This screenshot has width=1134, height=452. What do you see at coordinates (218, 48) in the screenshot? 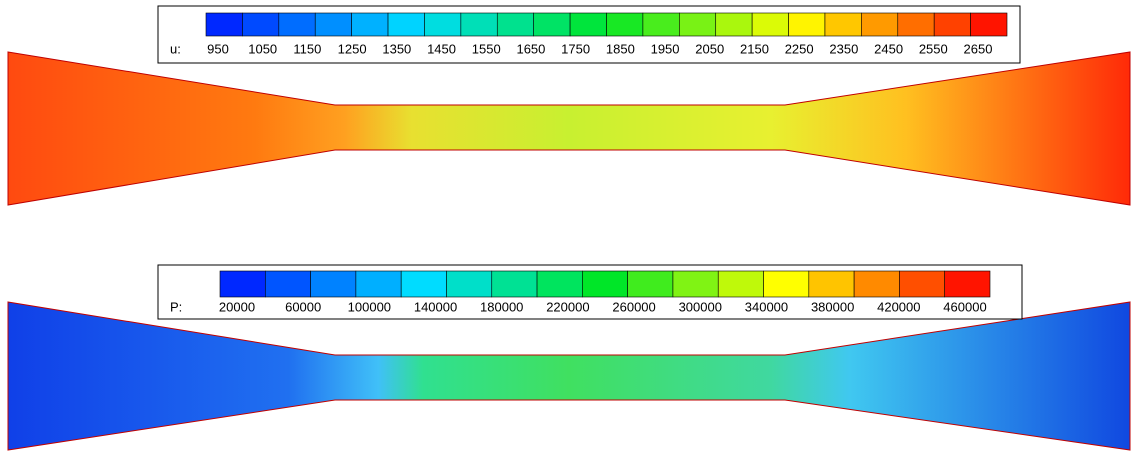
I see `level-label: 950` at bounding box center [218, 48].